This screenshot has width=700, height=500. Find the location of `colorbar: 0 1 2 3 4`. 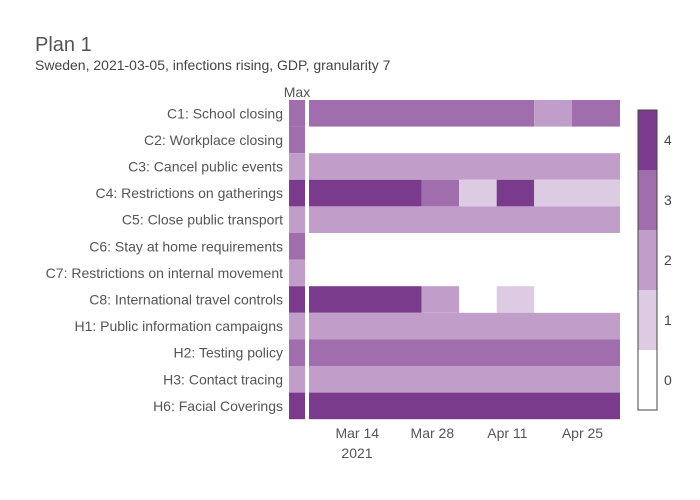

colorbar: 0 1 2 3 4 is located at coordinates (654, 260).